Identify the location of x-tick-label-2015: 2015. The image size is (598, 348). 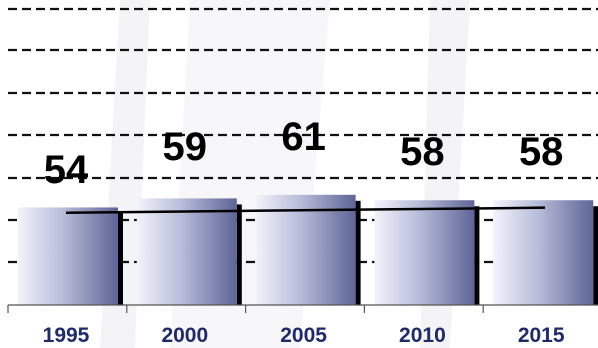
(541, 335).